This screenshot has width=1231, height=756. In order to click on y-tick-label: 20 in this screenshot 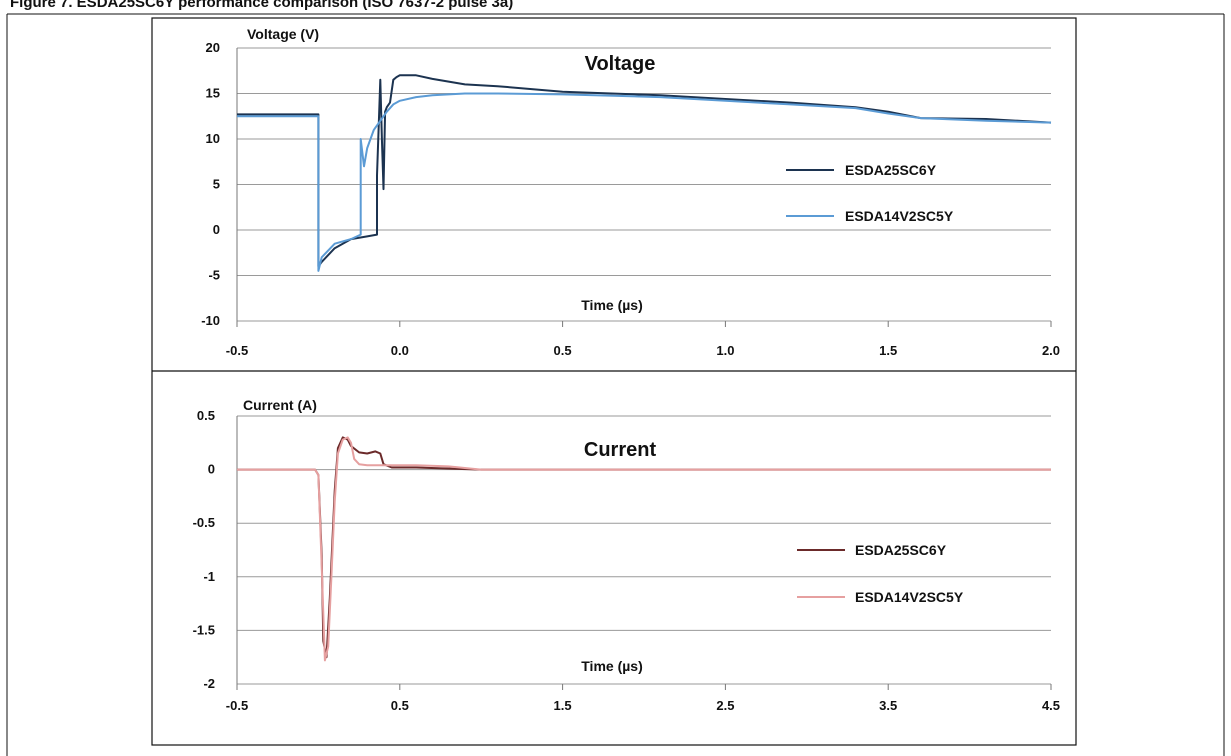, I will do `click(213, 47)`.